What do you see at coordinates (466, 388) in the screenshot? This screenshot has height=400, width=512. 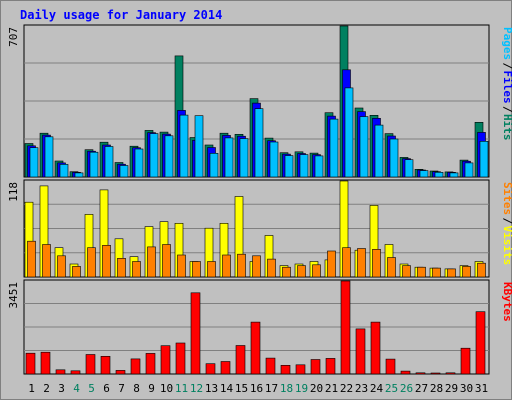 I see `day-label-30: 30` at bounding box center [466, 388].